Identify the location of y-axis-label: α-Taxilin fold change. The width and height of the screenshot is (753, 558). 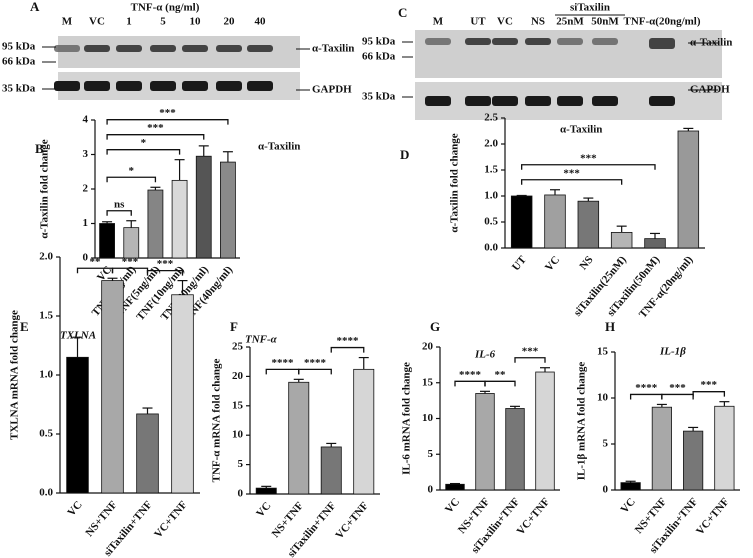
(45, 188).